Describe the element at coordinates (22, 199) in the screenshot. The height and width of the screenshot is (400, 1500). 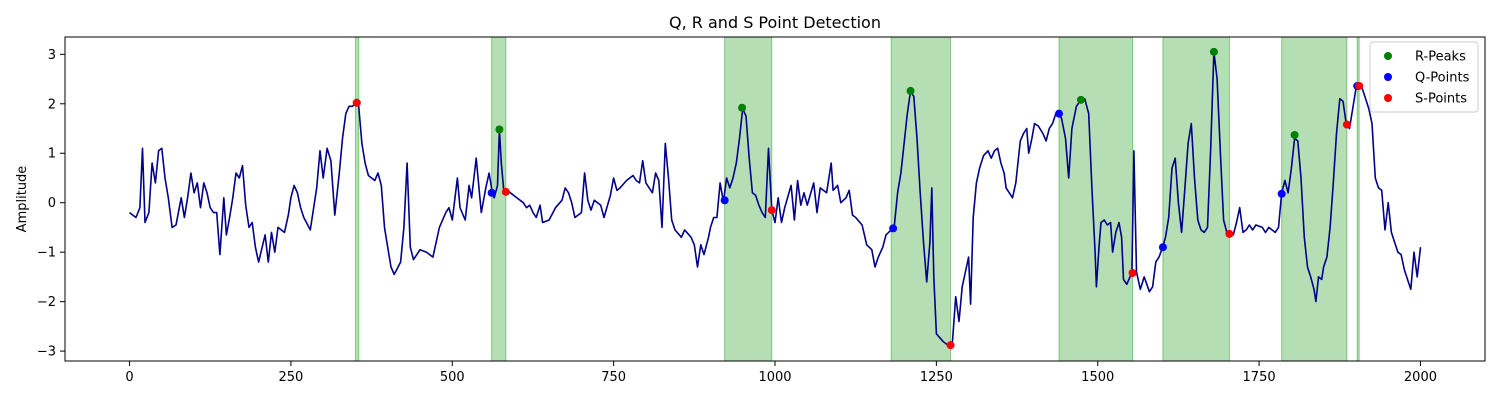
I see `y-axis-label: Amplitude` at that location.